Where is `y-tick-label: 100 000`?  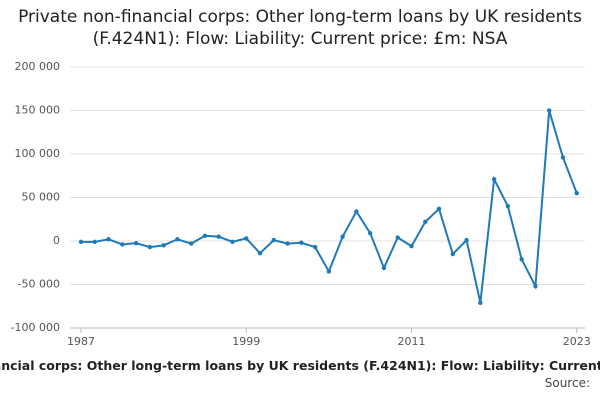 y-tick-label: 100 000 is located at coordinates (38, 153).